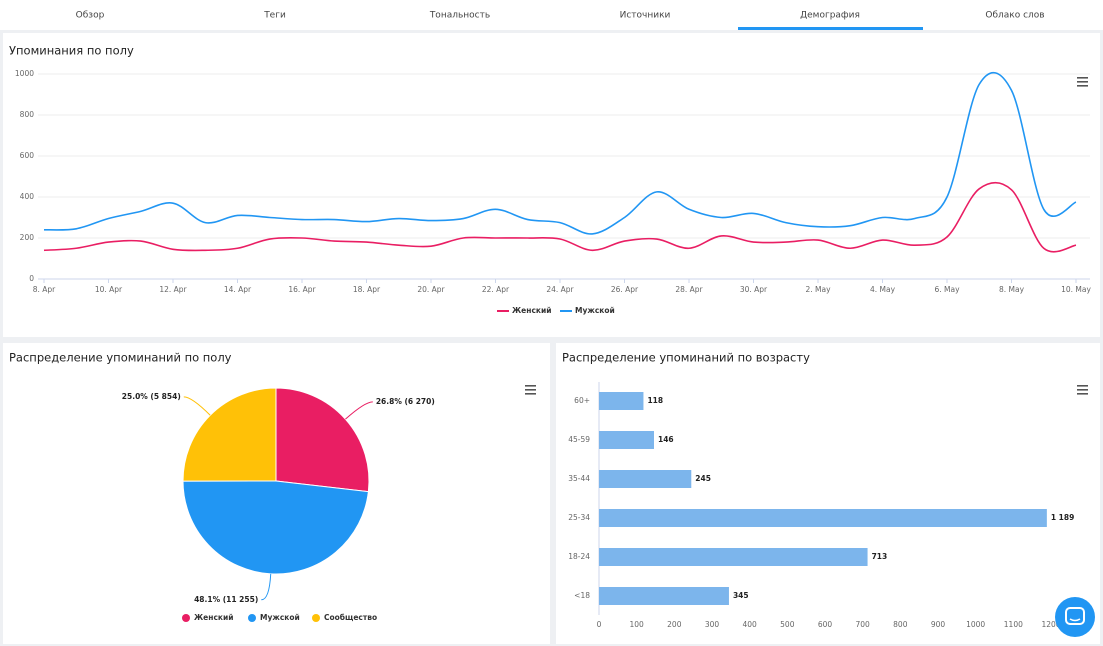 The width and height of the screenshot is (1103, 646). I want to click on y-tick-label: 60+, so click(582, 400).